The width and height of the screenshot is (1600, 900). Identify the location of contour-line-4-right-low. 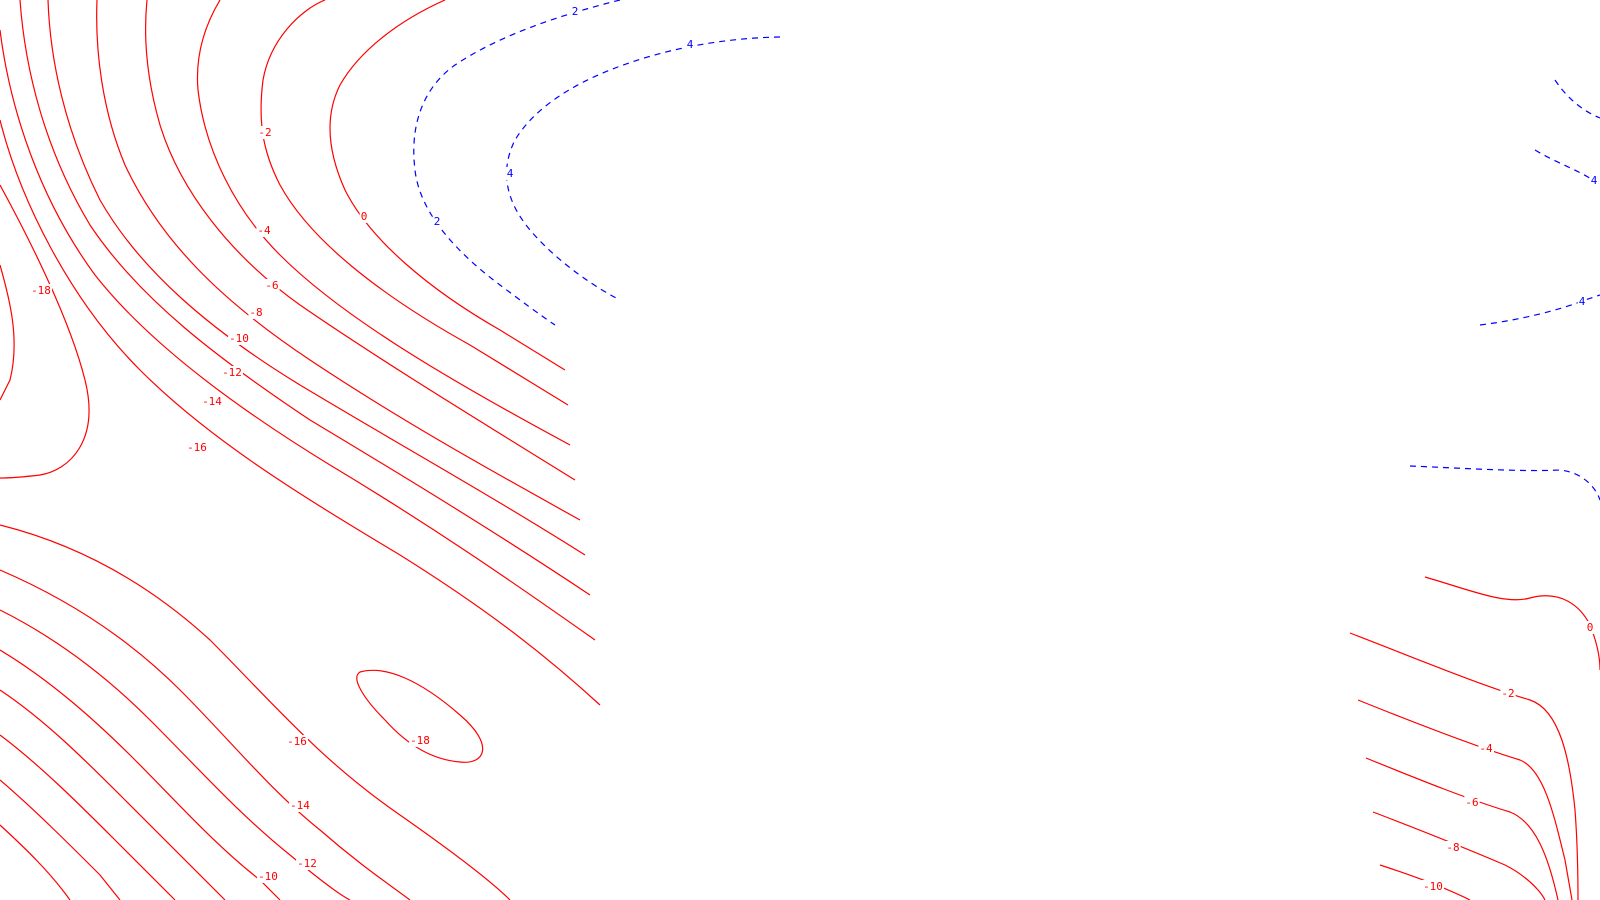
(1539, 310).